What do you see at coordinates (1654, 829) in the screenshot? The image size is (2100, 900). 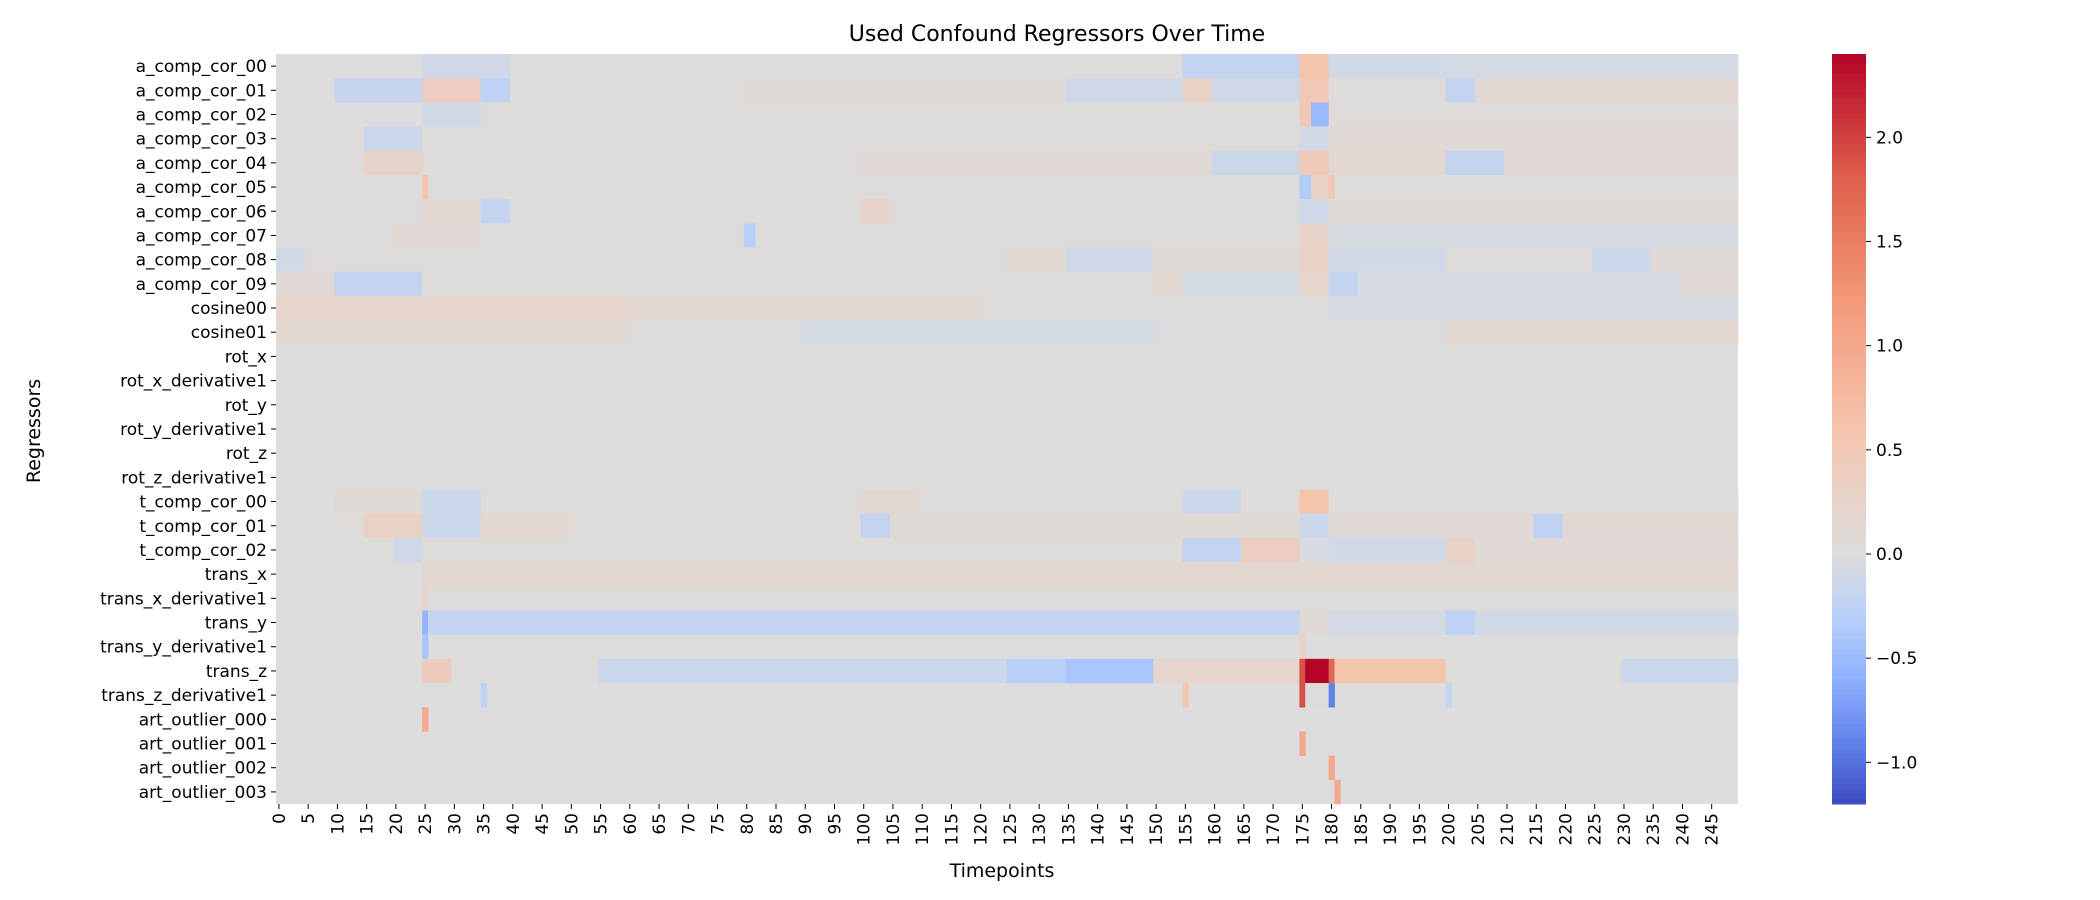 I see `x-tick-label: 235` at bounding box center [1654, 829].